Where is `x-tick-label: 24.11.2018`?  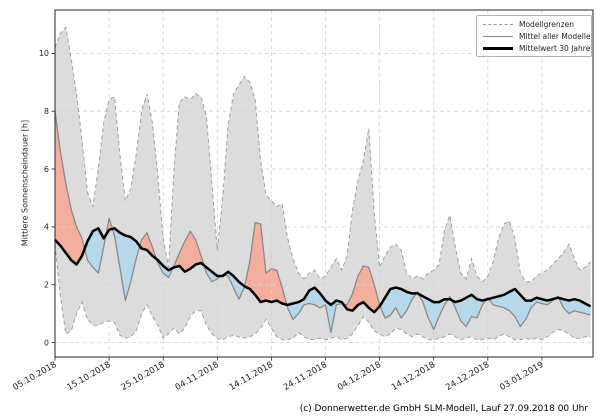
x-tick-label: 24.11.2018 is located at coordinates (305, 376).